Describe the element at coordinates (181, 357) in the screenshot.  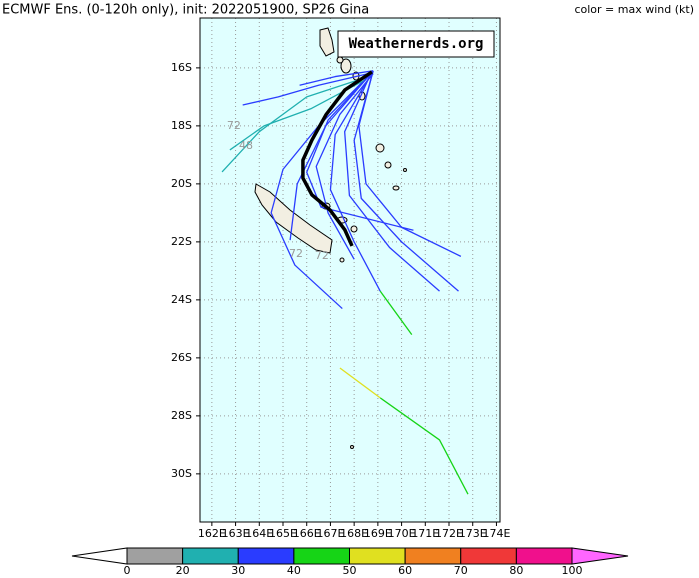
I see `y-tick-label: 26S` at that location.